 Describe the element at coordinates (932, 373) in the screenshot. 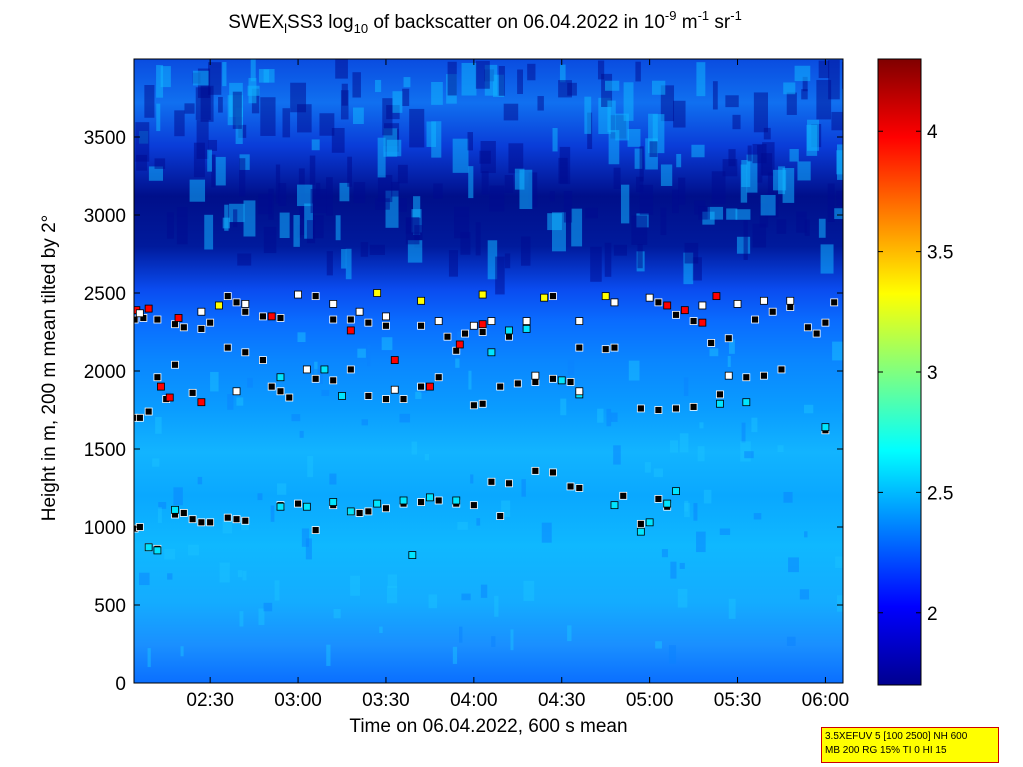

I see `colorbar-tick-label: 3` at that location.